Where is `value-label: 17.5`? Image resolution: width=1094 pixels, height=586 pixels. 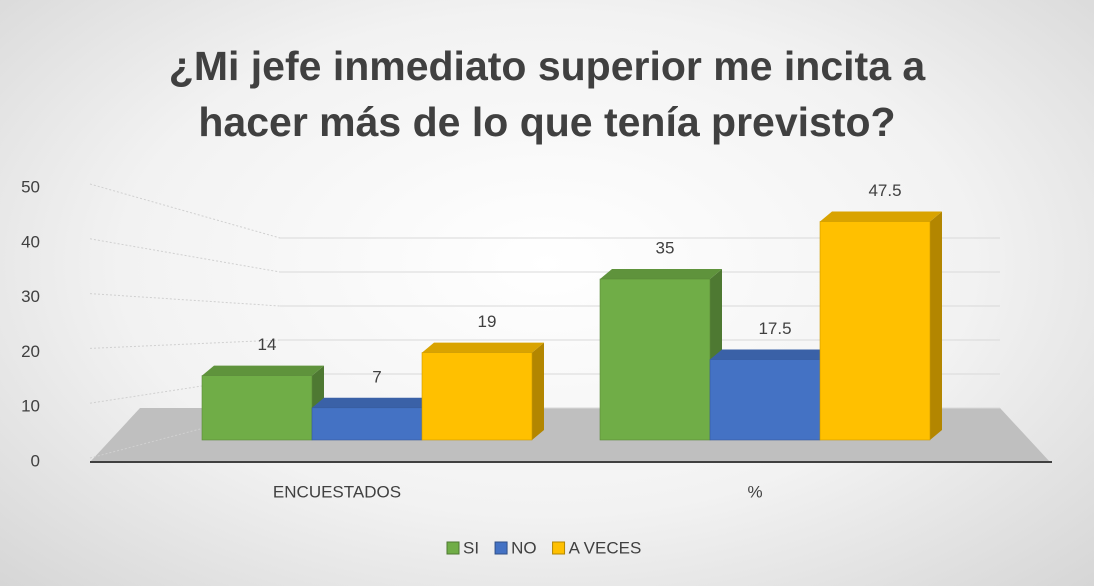 value-label: 17.5 is located at coordinates (774, 328).